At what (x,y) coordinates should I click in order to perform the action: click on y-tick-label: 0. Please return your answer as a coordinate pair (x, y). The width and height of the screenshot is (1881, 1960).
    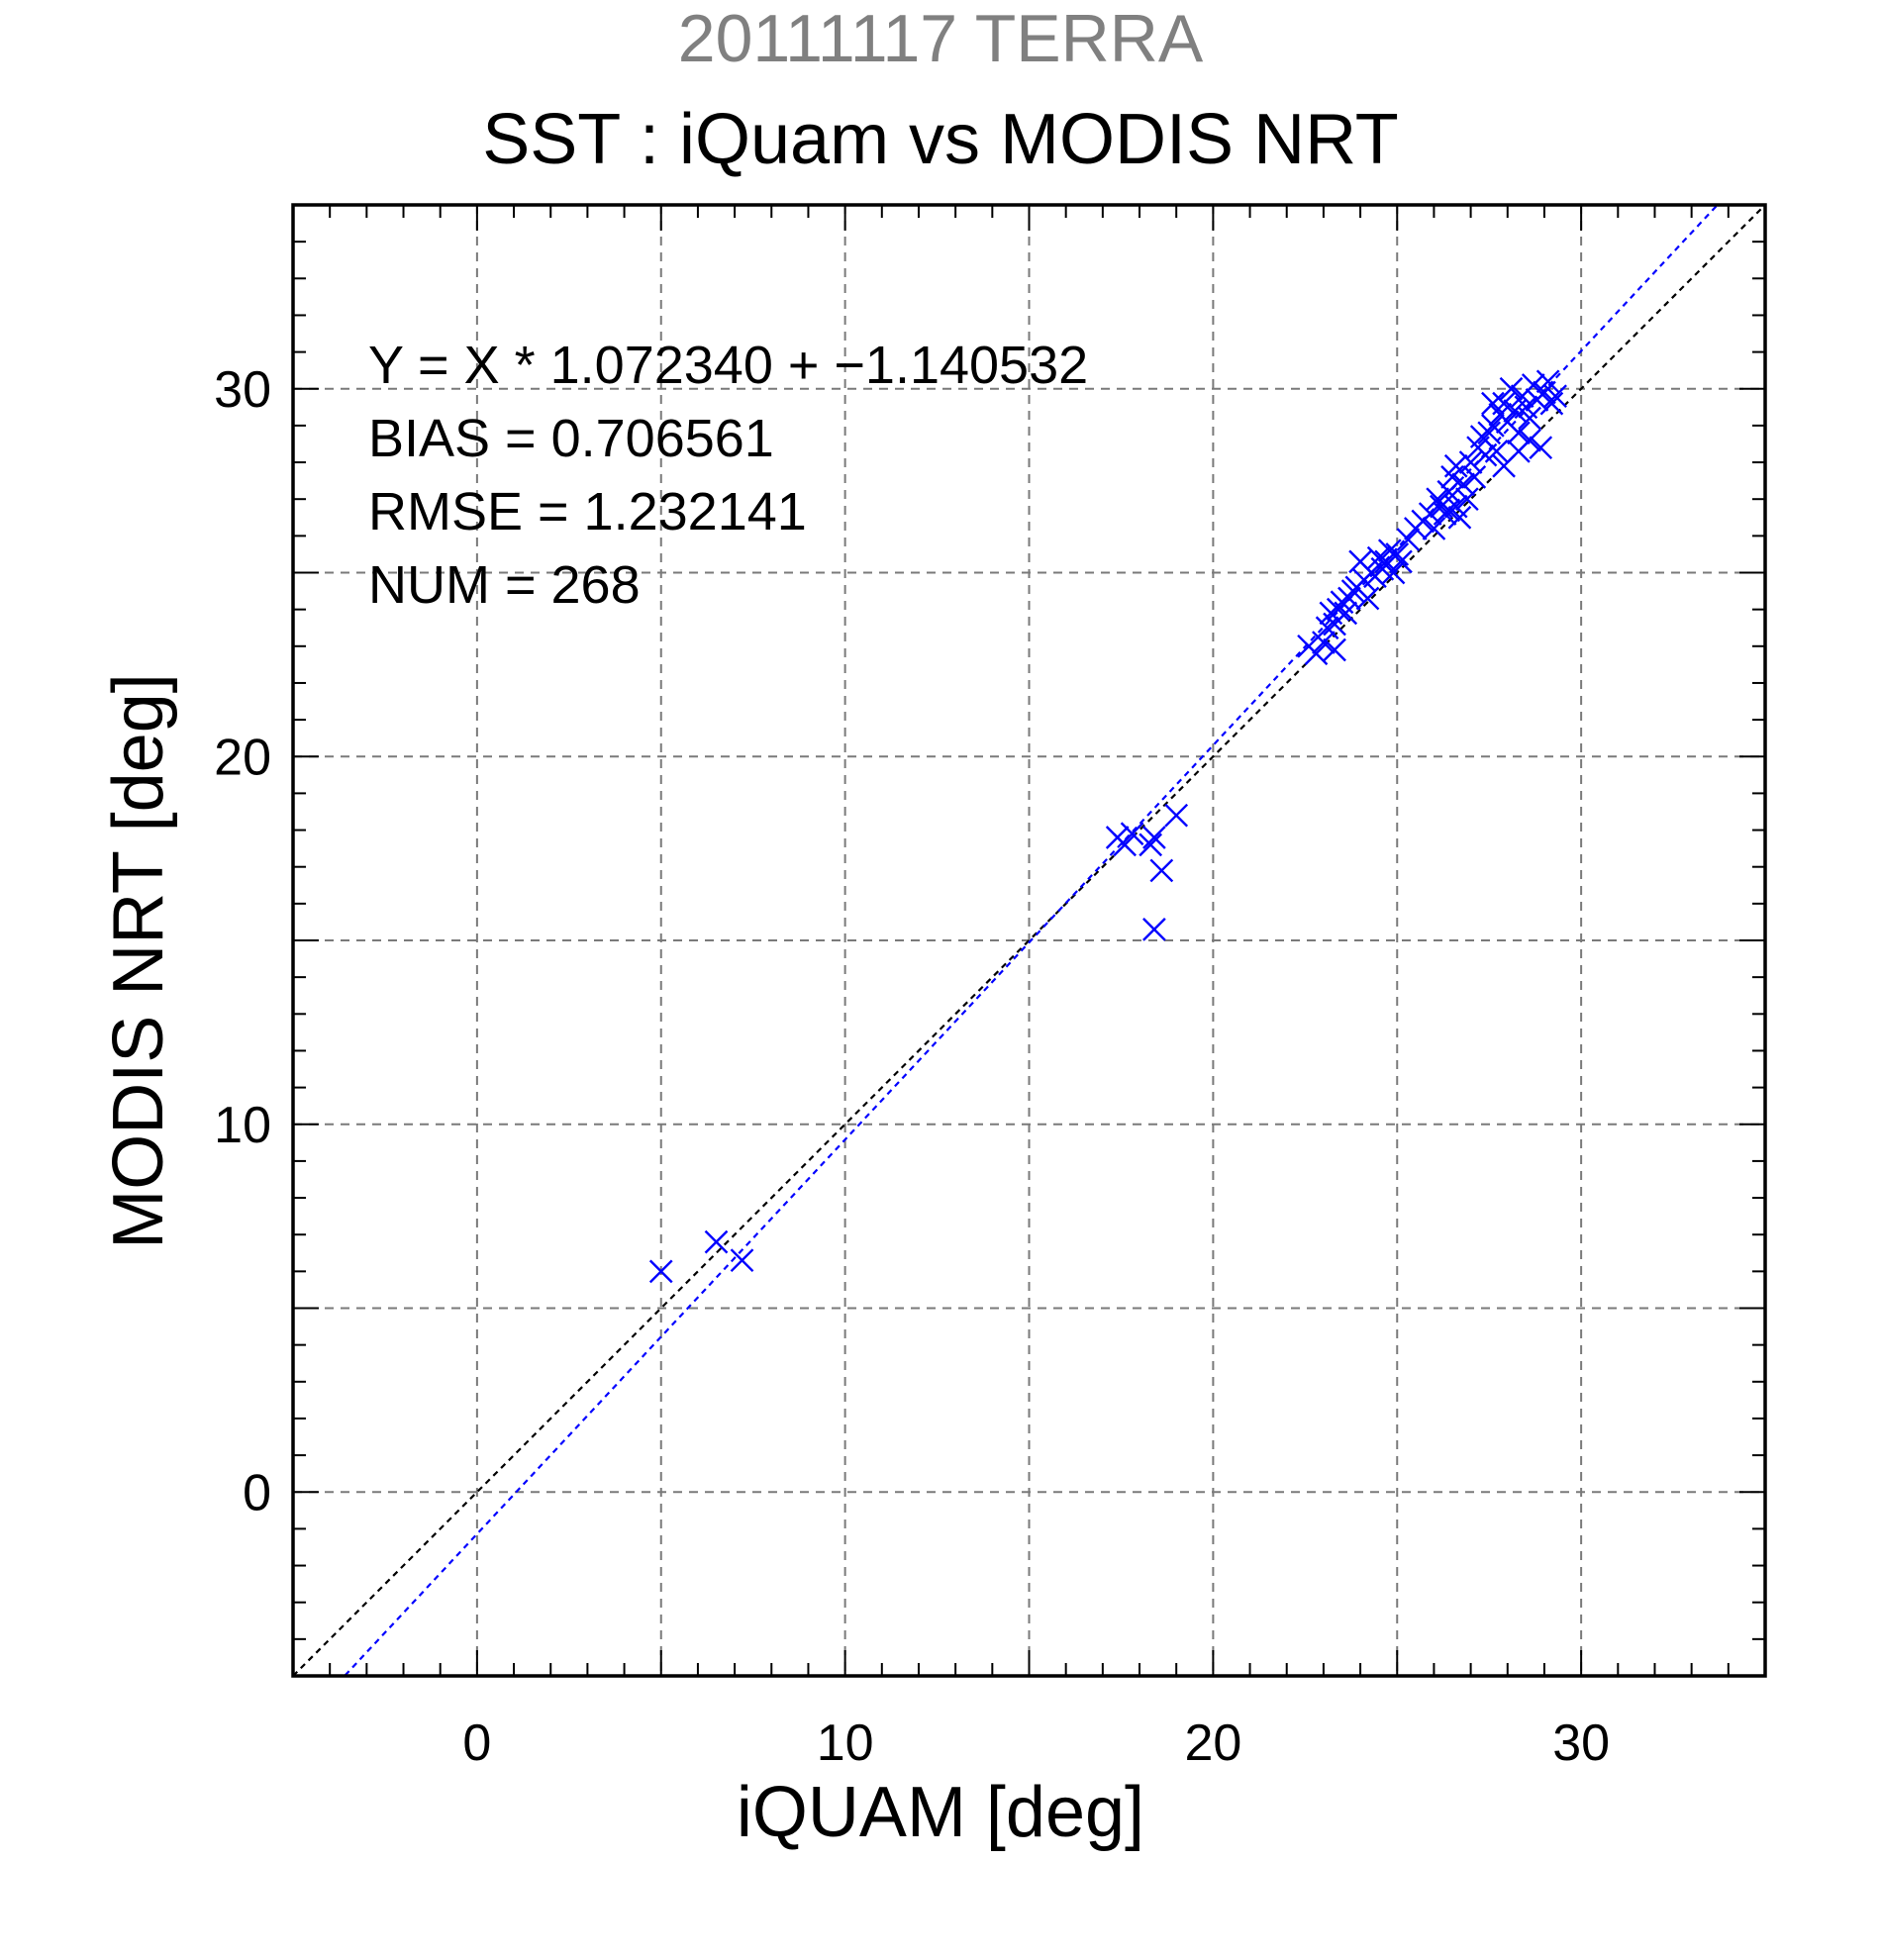
    Looking at the image, I should click on (257, 1492).